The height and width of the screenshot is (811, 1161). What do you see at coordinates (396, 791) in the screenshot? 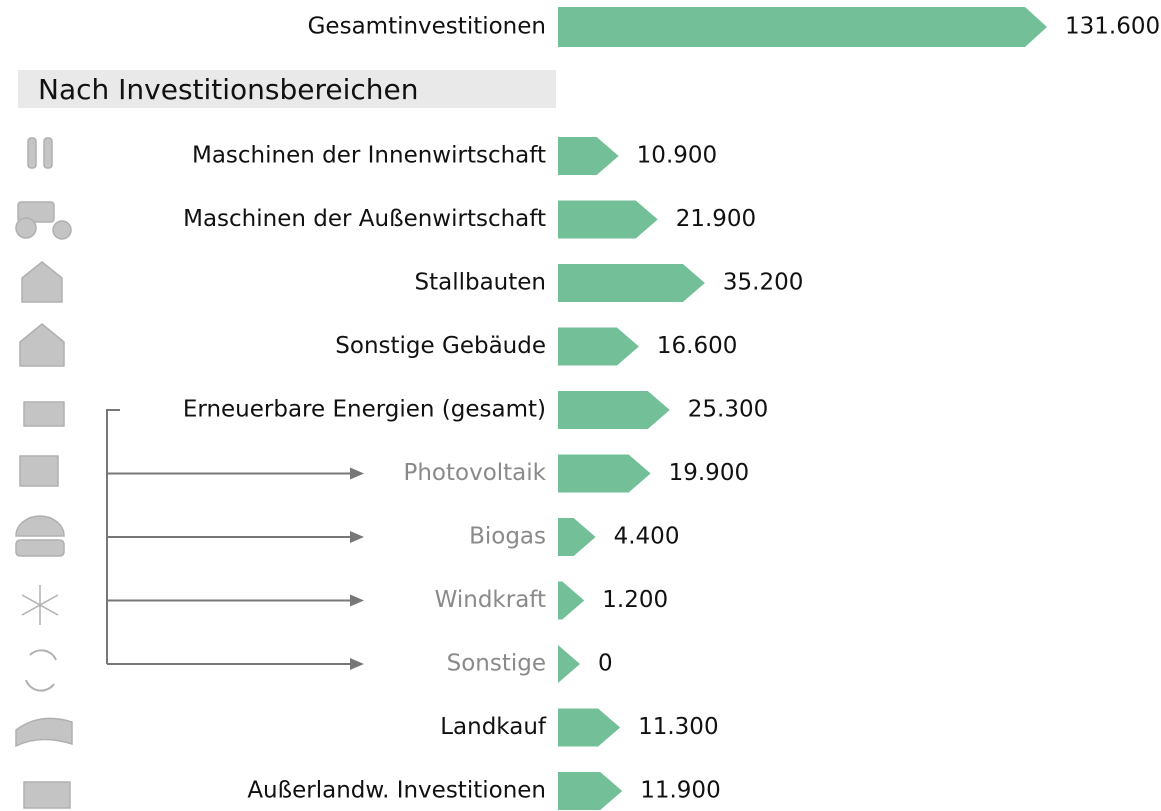
I see `category-label: Außerlandw. Investitionen` at bounding box center [396, 791].